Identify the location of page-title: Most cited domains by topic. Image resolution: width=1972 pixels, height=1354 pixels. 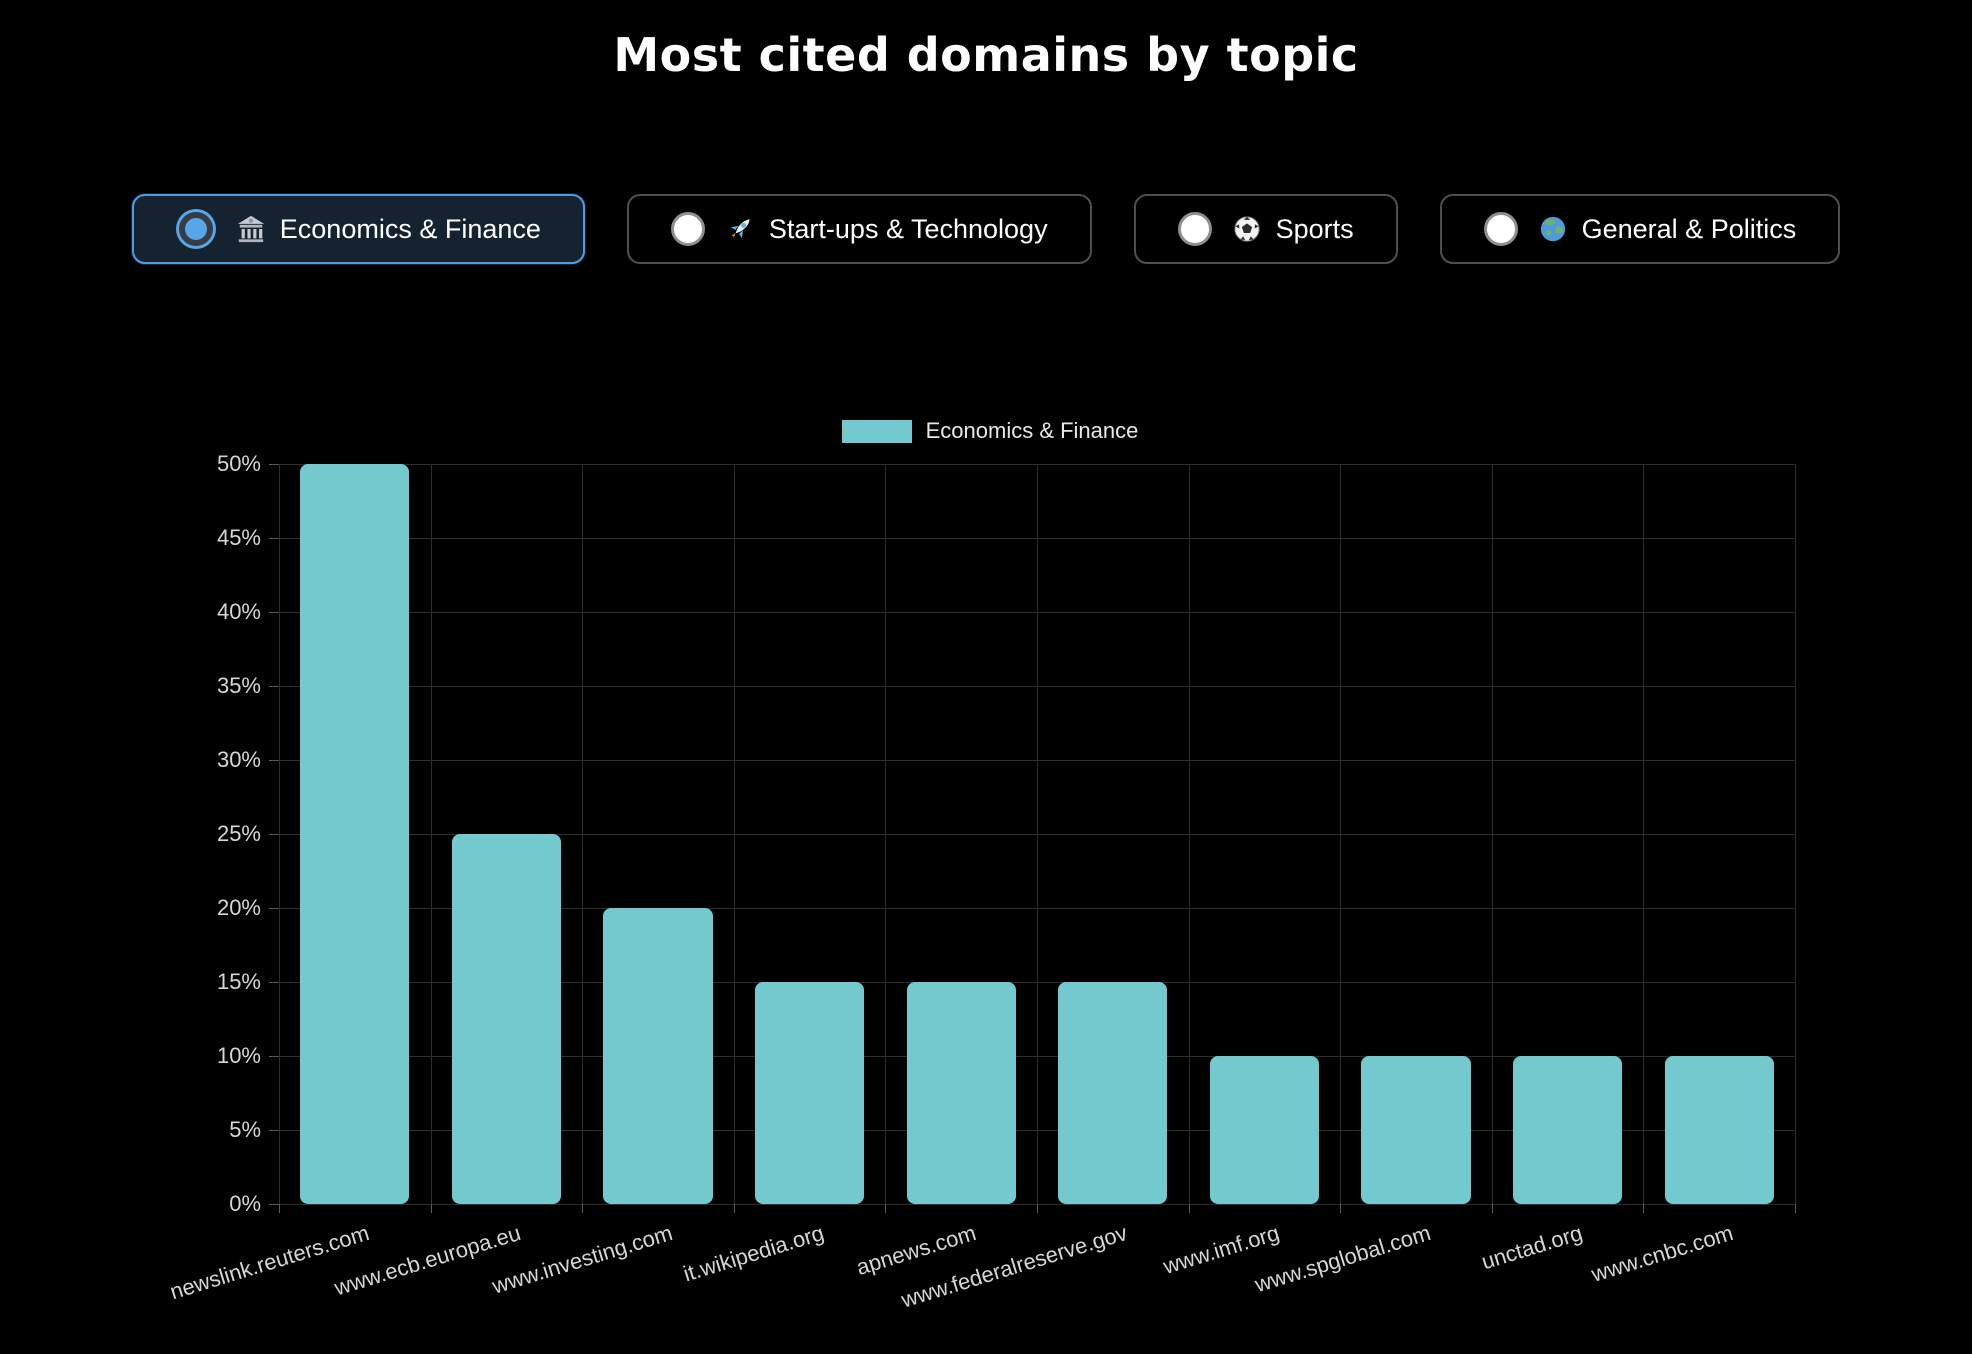
(986, 55).